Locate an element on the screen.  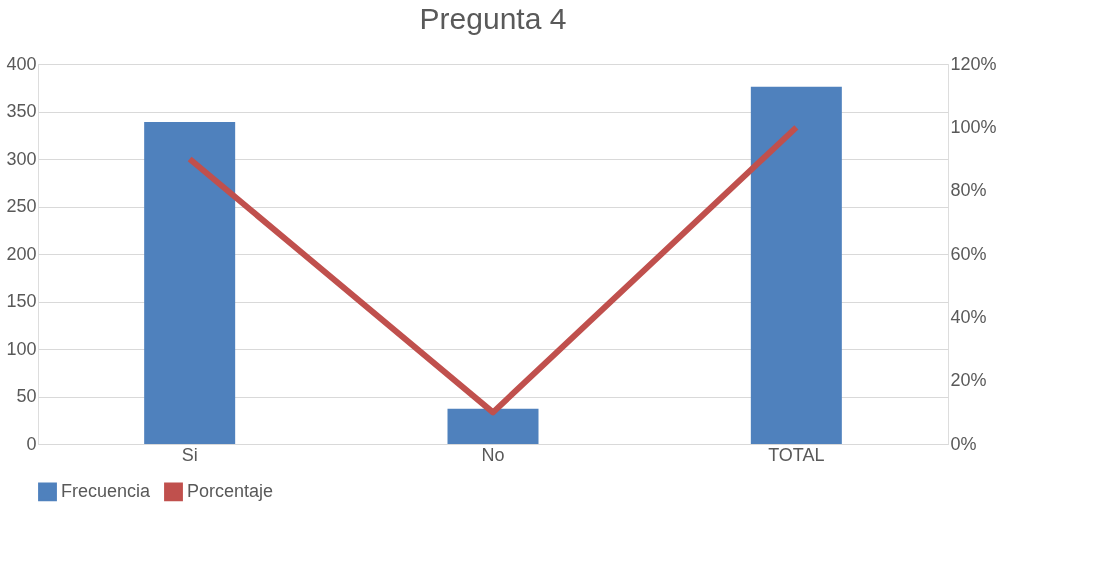
y-tick-label: 300 is located at coordinates (21, 158).